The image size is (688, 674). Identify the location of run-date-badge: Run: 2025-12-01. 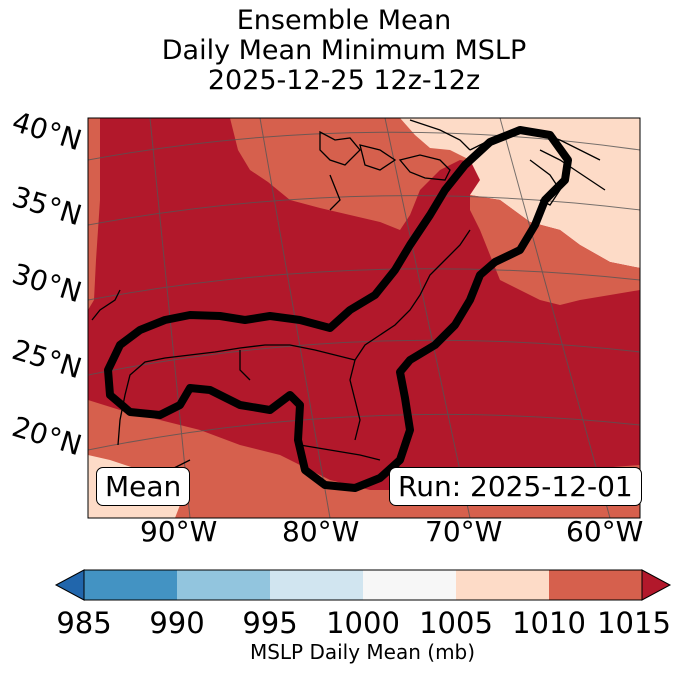
(515, 486).